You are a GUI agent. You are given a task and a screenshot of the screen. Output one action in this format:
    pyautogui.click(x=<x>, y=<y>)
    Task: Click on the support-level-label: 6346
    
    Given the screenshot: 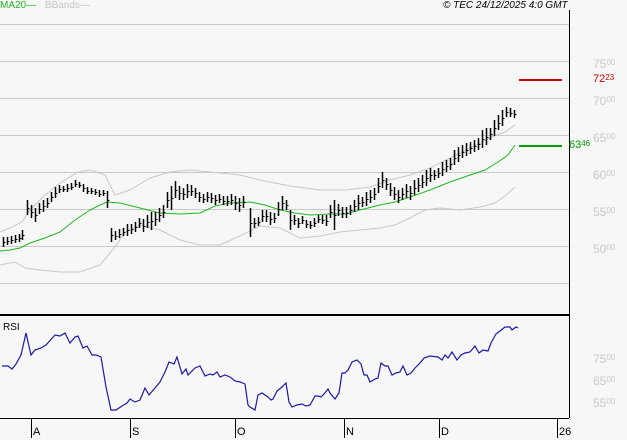 What is the action you would take?
    pyautogui.click(x=580, y=145)
    